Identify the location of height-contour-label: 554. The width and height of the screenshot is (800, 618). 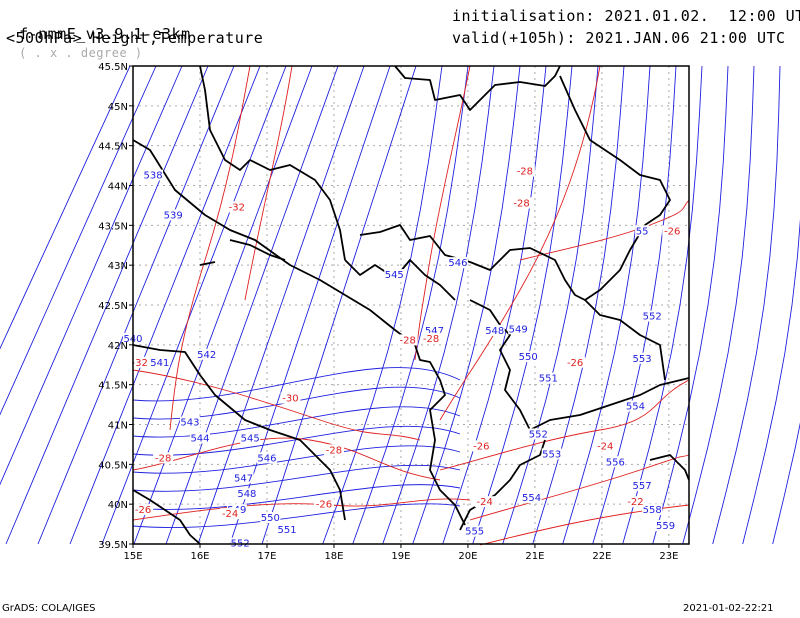
(531, 498).